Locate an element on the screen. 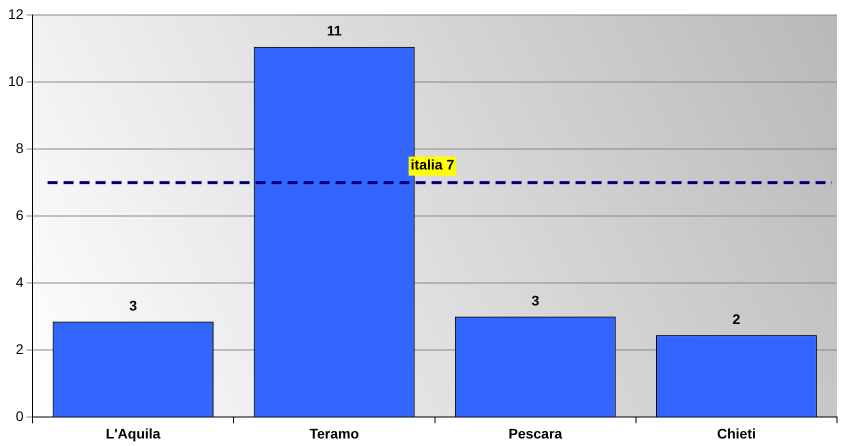  x-tick-label: Pescara is located at coordinates (535, 433).